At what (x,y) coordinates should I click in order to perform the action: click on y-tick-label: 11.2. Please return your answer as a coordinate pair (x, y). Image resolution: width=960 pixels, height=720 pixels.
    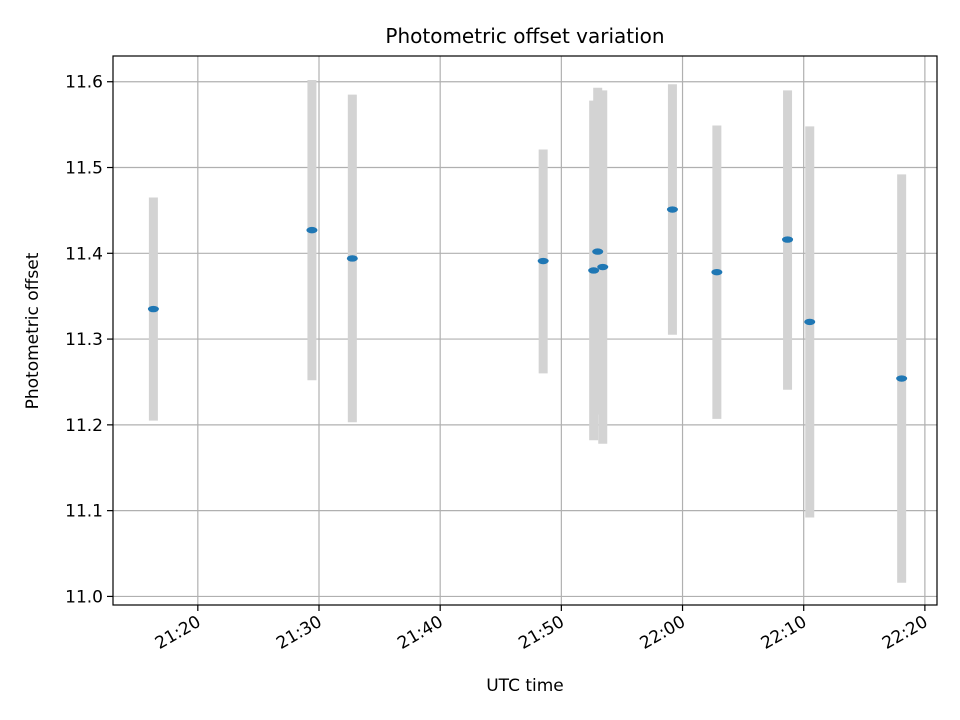
    Looking at the image, I should click on (84, 426).